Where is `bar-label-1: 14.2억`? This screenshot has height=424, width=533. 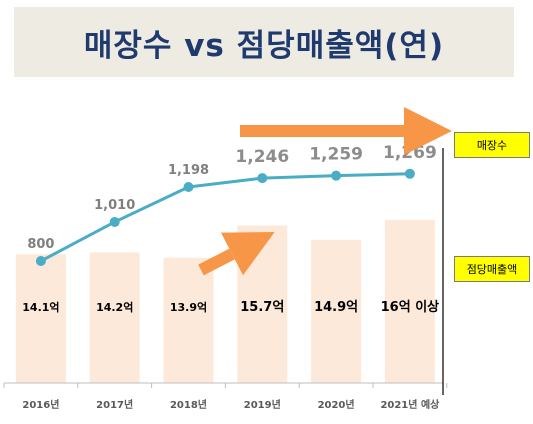
bar-label-1: 14.2억 is located at coordinates (114, 307).